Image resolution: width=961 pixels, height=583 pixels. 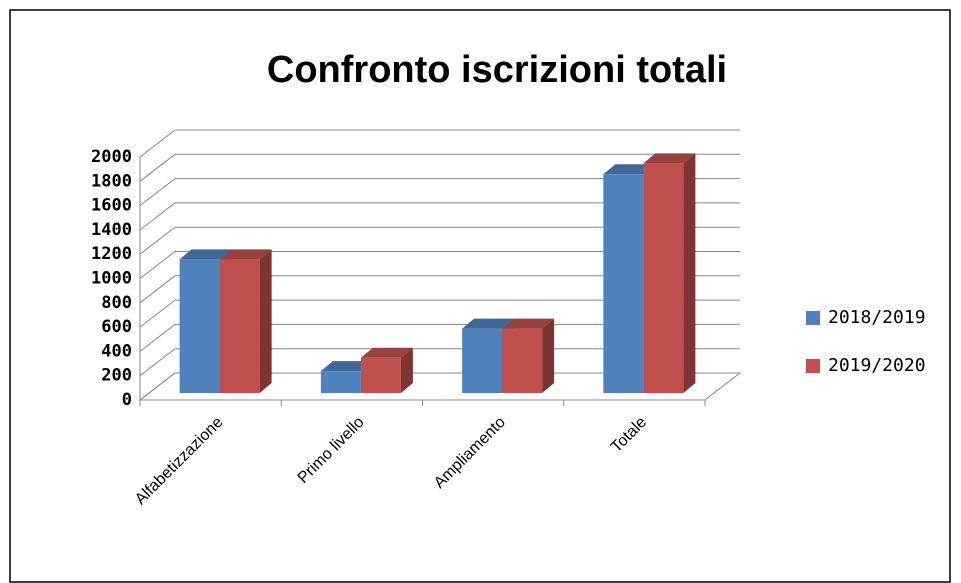 What do you see at coordinates (111, 230) in the screenshot?
I see `y-tick-label: 1400` at bounding box center [111, 230].